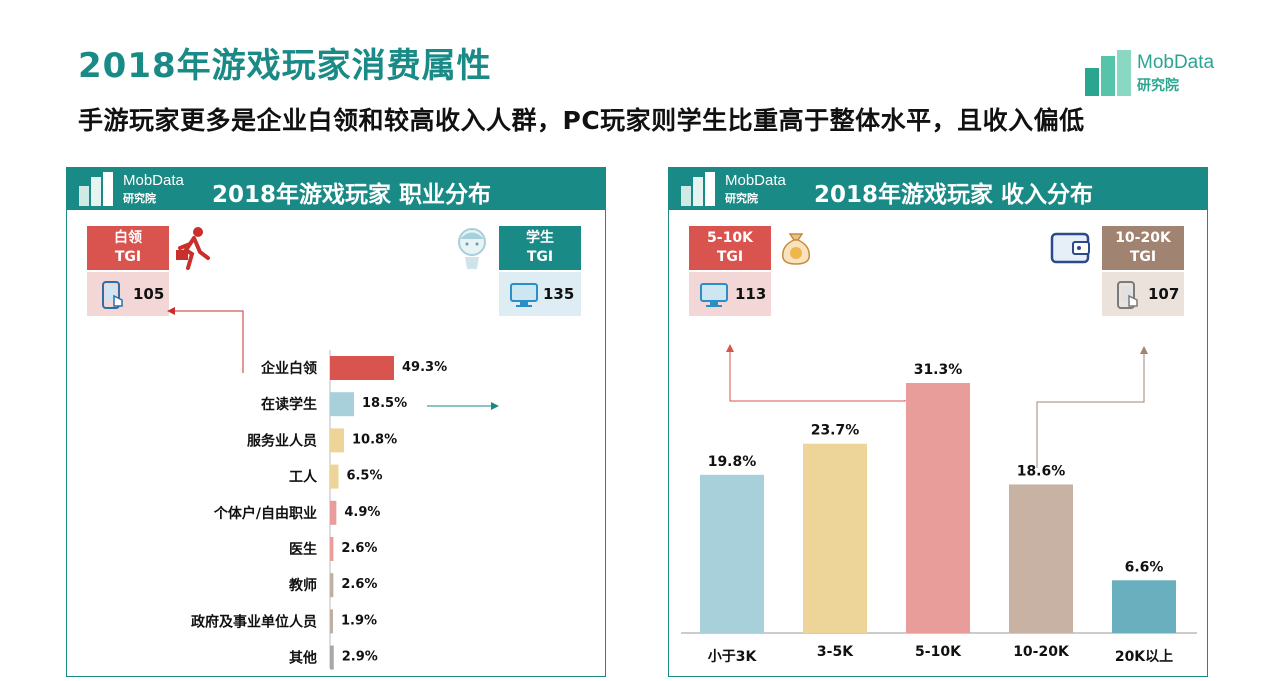  Describe the element at coordinates (1144, 350) in the screenshot. I see `income-10-20k-arrow-head` at that location.